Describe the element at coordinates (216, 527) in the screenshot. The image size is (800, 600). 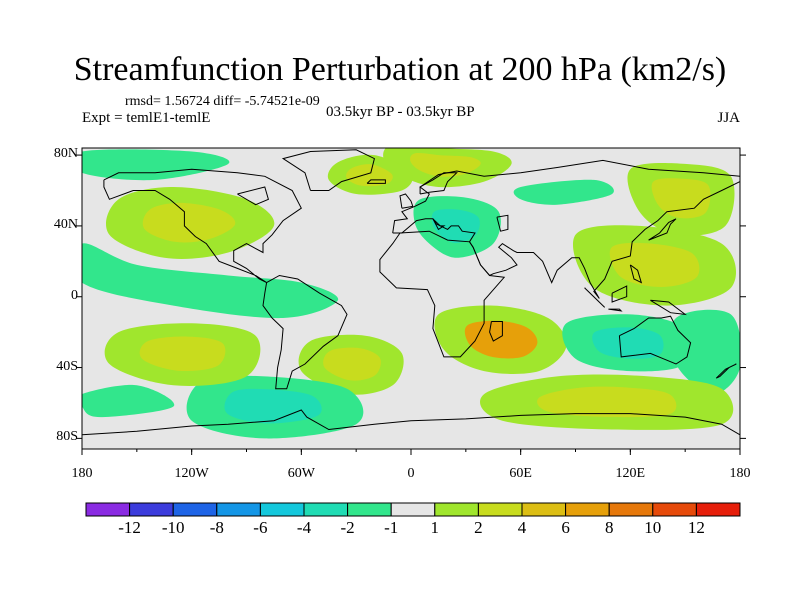
I see `colorbar-label: -8` at that location.